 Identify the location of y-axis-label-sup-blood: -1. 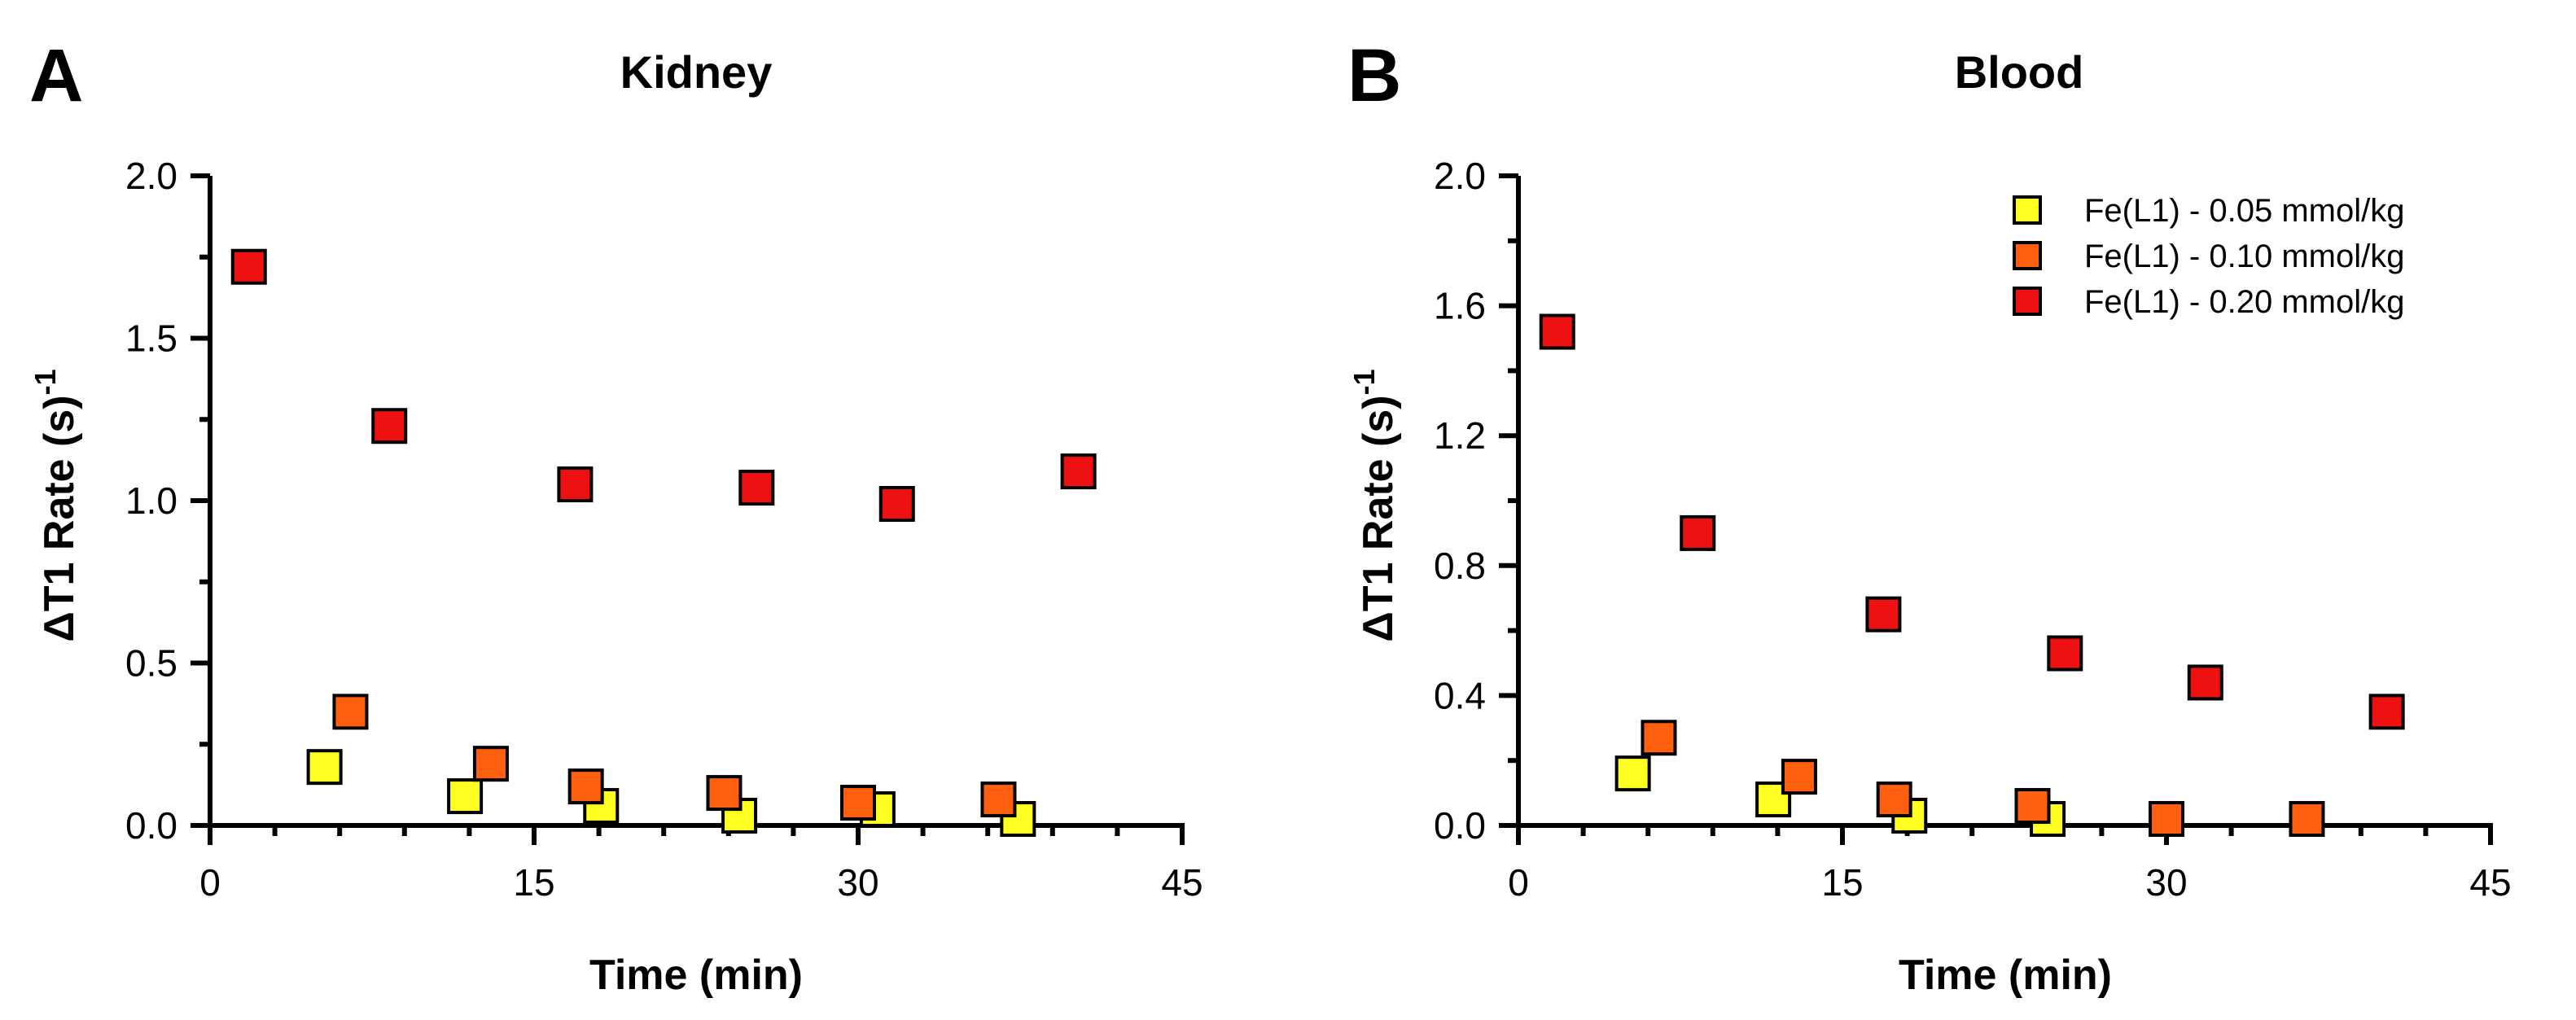
(1364, 382).